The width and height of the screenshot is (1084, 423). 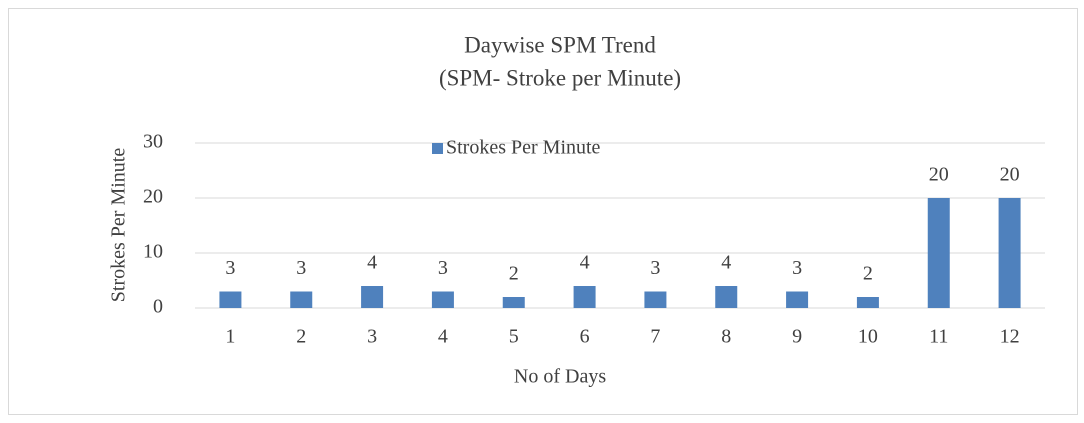 What do you see at coordinates (230, 337) in the screenshot?
I see `x-tick-label: 1` at bounding box center [230, 337].